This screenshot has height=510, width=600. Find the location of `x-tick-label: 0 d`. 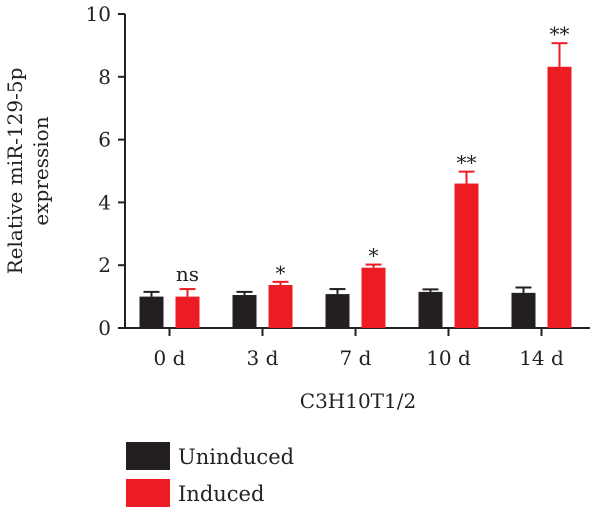

x-tick-label: 0 d is located at coordinates (170, 358).